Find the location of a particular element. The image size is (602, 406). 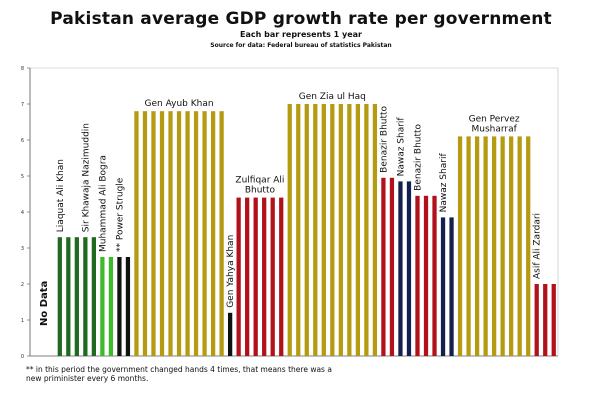

y-tick-label: 8 is located at coordinates (22, 69).